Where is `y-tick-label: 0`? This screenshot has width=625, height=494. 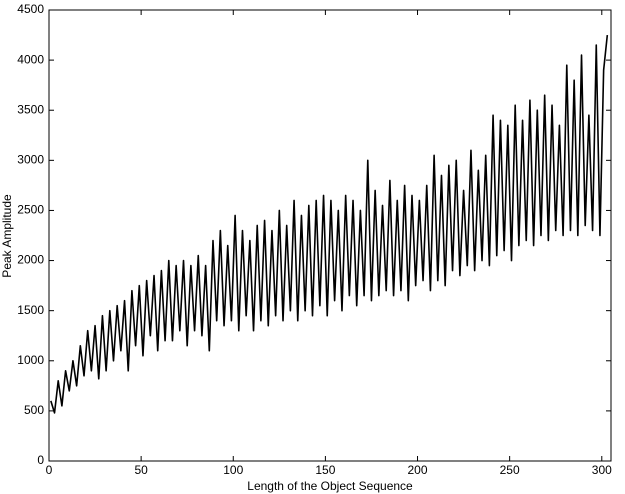 y-tick-label: 0 is located at coordinates (40, 460).